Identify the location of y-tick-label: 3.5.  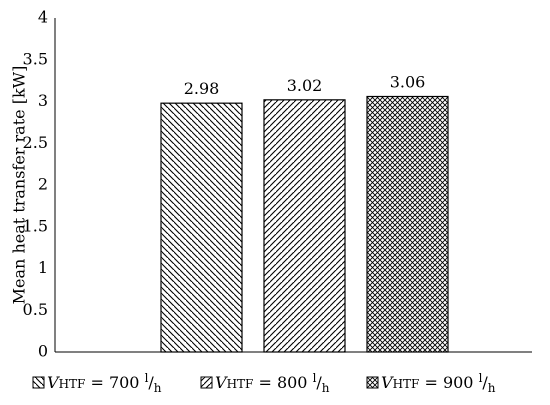
(35, 58).